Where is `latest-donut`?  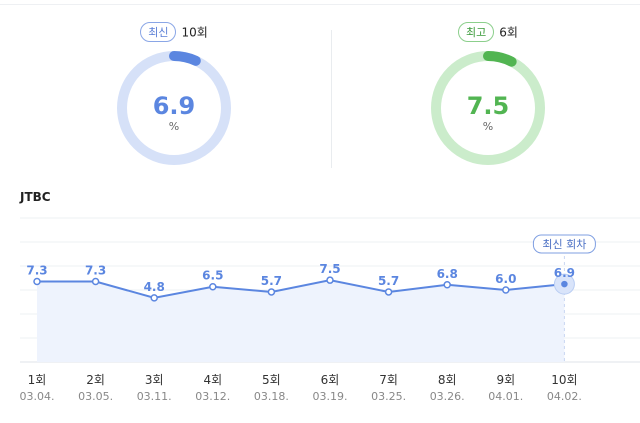 latest-donut is located at coordinates (174, 108).